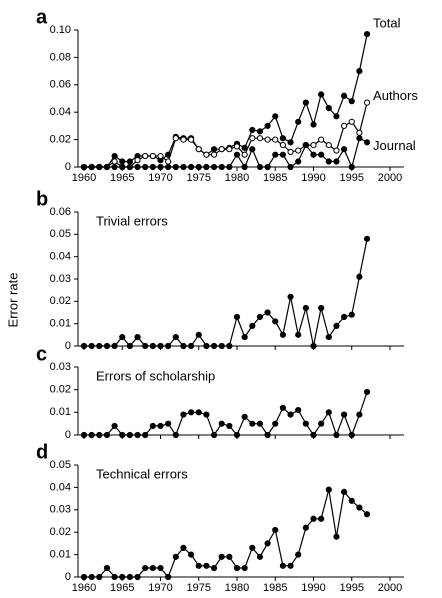  Describe the element at coordinates (390, 178) in the screenshot. I see `x-tick-label: 2000` at that location.